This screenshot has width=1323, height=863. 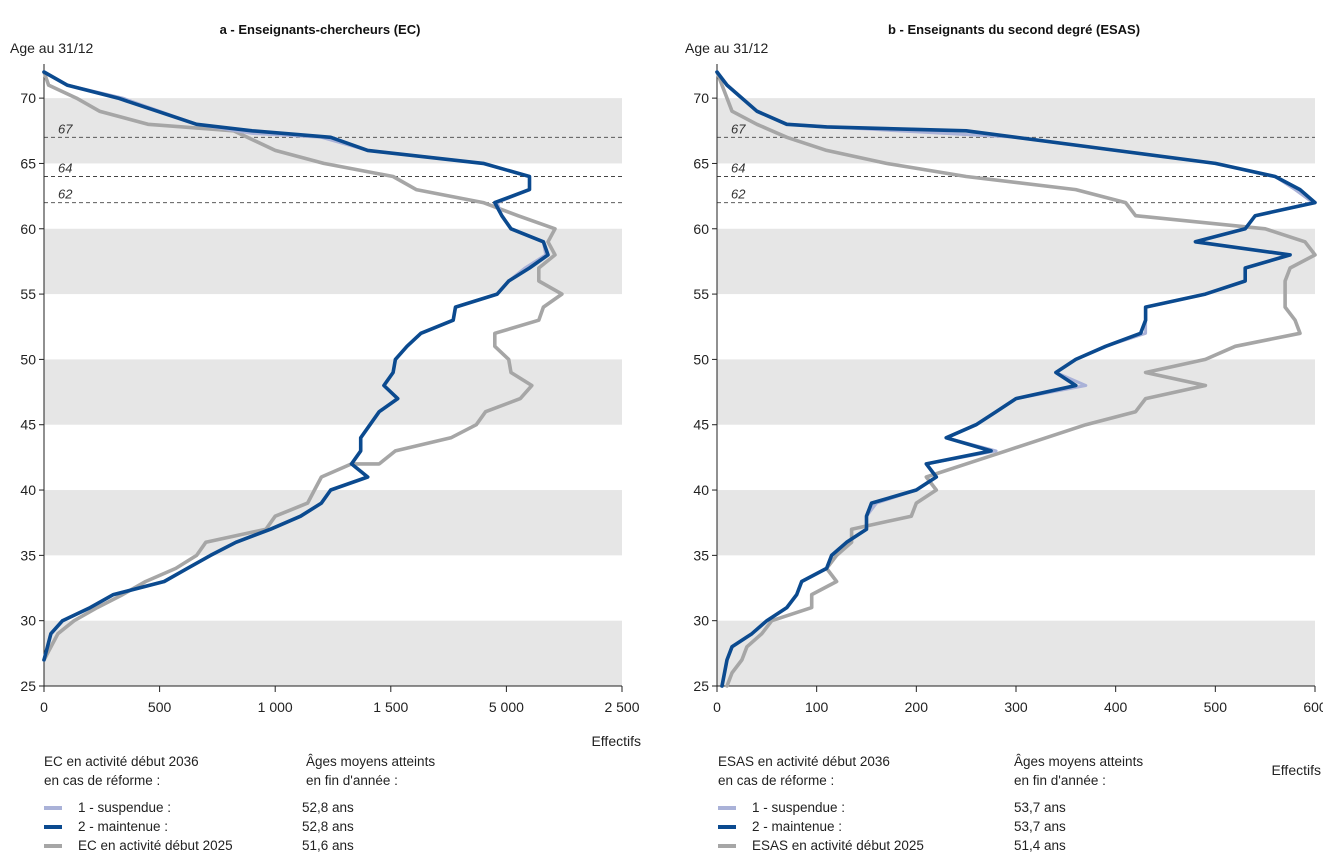 I want to click on legend-head-left-1: ESAS en activité début 2036, so click(x=804, y=761).